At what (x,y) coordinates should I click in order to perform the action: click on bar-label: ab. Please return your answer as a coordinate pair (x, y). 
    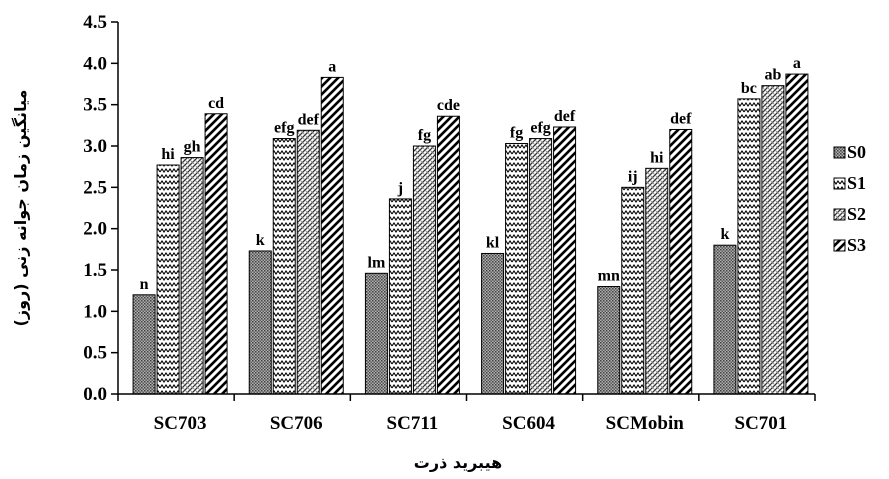
    Looking at the image, I should click on (772, 75).